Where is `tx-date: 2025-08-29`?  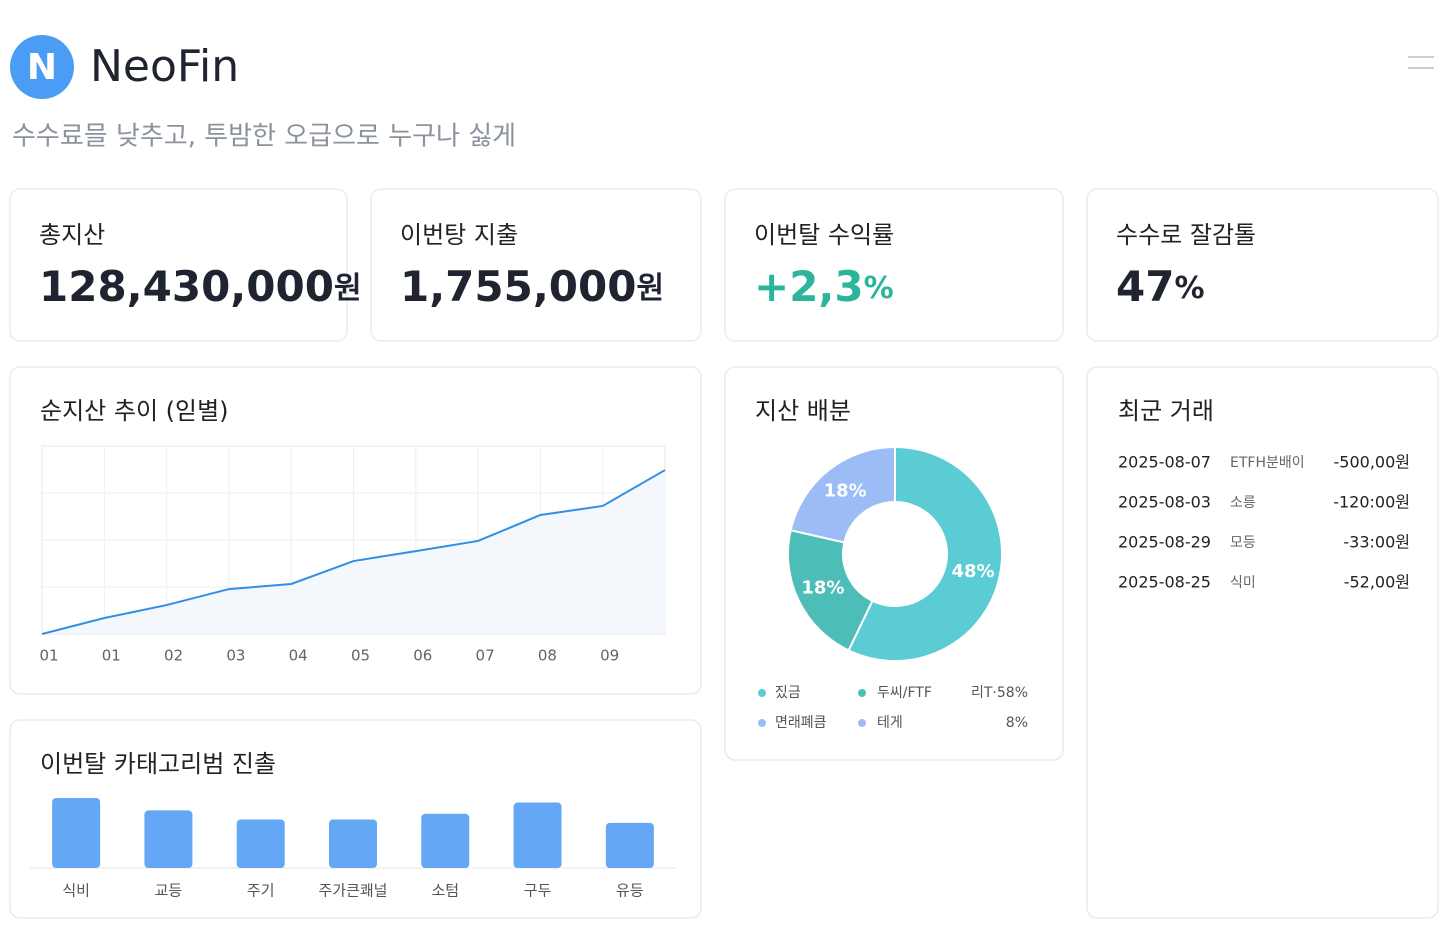 tx-date: 2025-08-29 is located at coordinates (1164, 542).